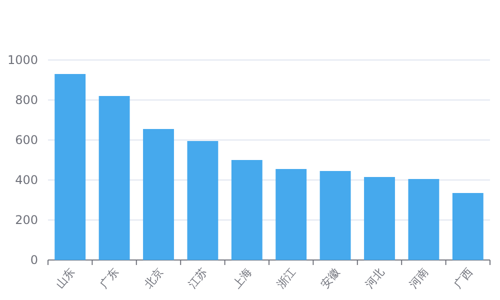 The height and width of the screenshot is (300, 500). I want to click on y-tick-label: 0, so click(34, 260).